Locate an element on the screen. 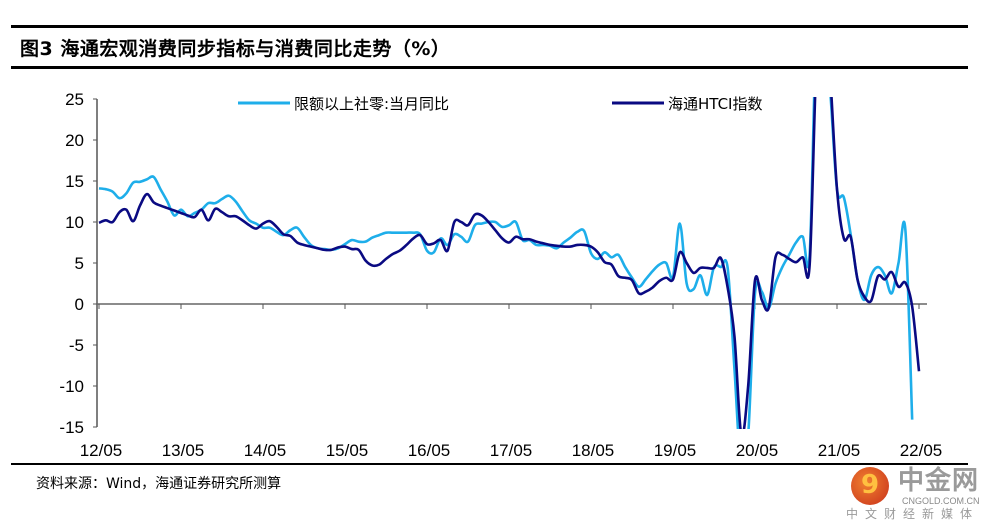 The height and width of the screenshot is (524, 1002). x-tick-label: 14/05 is located at coordinates (265, 450).